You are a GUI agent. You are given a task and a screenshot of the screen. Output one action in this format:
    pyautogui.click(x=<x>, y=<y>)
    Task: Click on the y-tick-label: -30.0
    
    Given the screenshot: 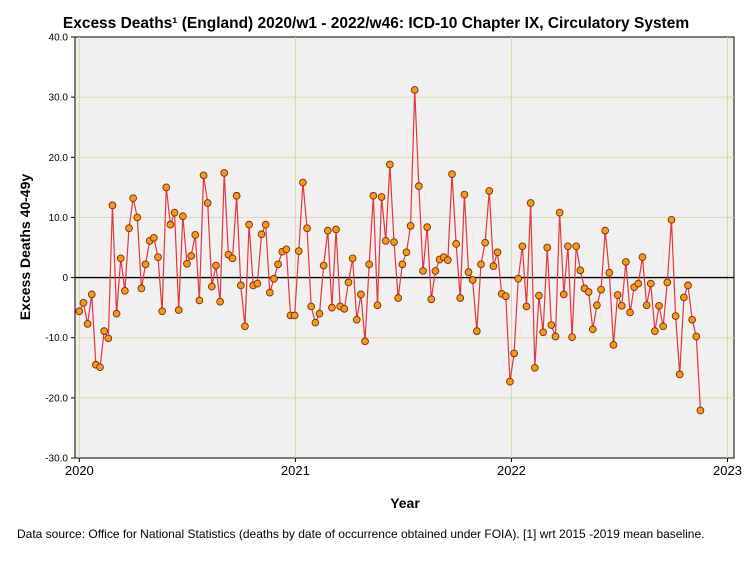 What is the action you would take?
    pyautogui.click(x=56, y=459)
    